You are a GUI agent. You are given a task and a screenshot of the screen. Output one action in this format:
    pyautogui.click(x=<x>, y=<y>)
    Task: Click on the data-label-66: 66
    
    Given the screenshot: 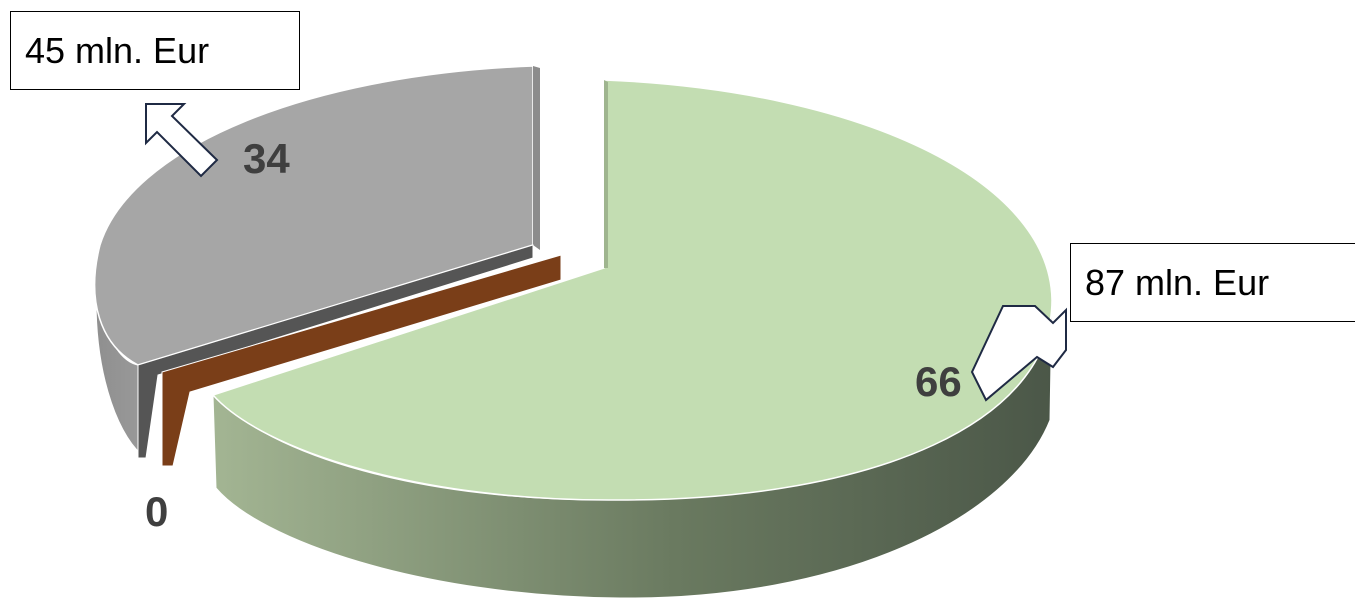 What is the action you would take?
    pyautogui.click(x=938, y=381)
    